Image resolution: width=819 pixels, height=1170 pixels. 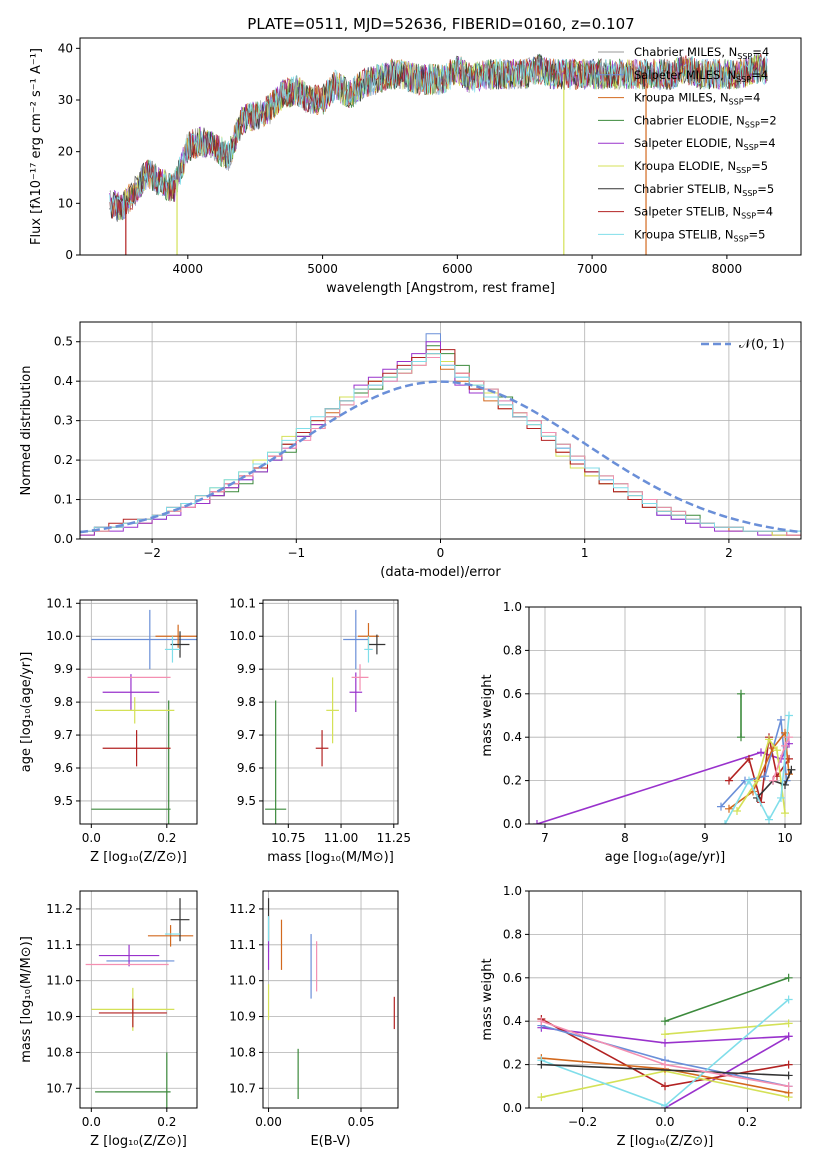 What do you see at coordinates (63, 500) in the screenshot?
I see `y-tick-label: 0.1` at bounding box center [63, 500].